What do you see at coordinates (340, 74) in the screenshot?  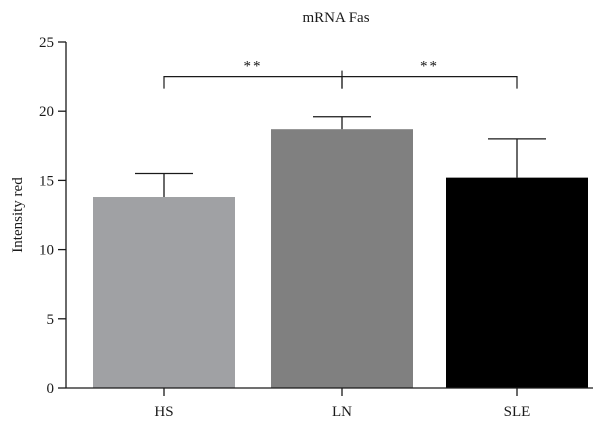 I see `significance-group: ** **` at bounding box center [340, 74].